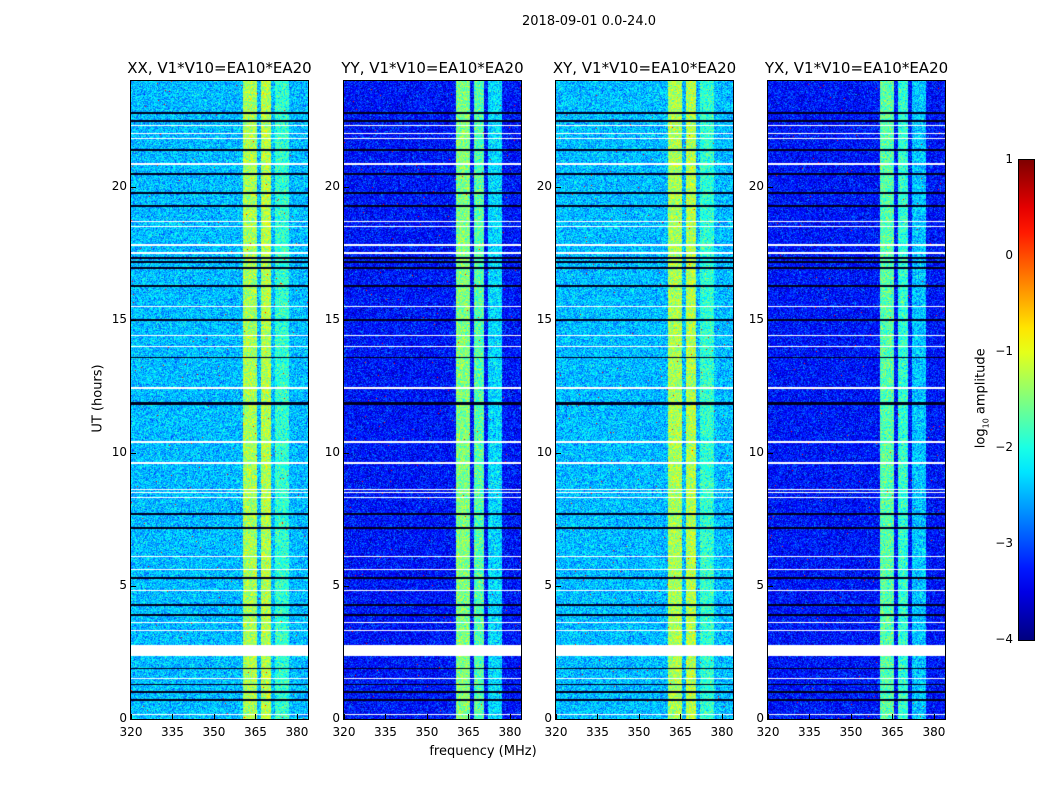 The image size is (1050, 800). I want to click on colorbar, so click(1026, 400).